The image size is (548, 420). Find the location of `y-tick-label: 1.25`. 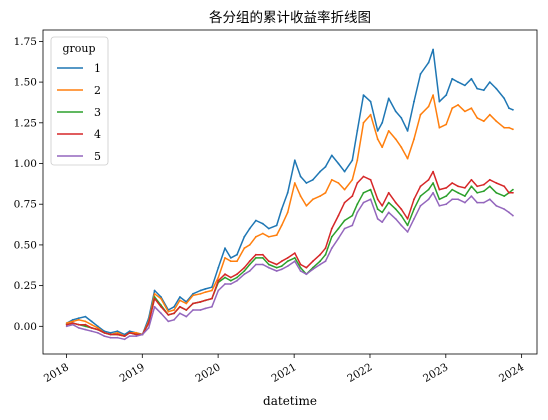

y-tick-label: 1.25 is located at coordinates (25, 123).